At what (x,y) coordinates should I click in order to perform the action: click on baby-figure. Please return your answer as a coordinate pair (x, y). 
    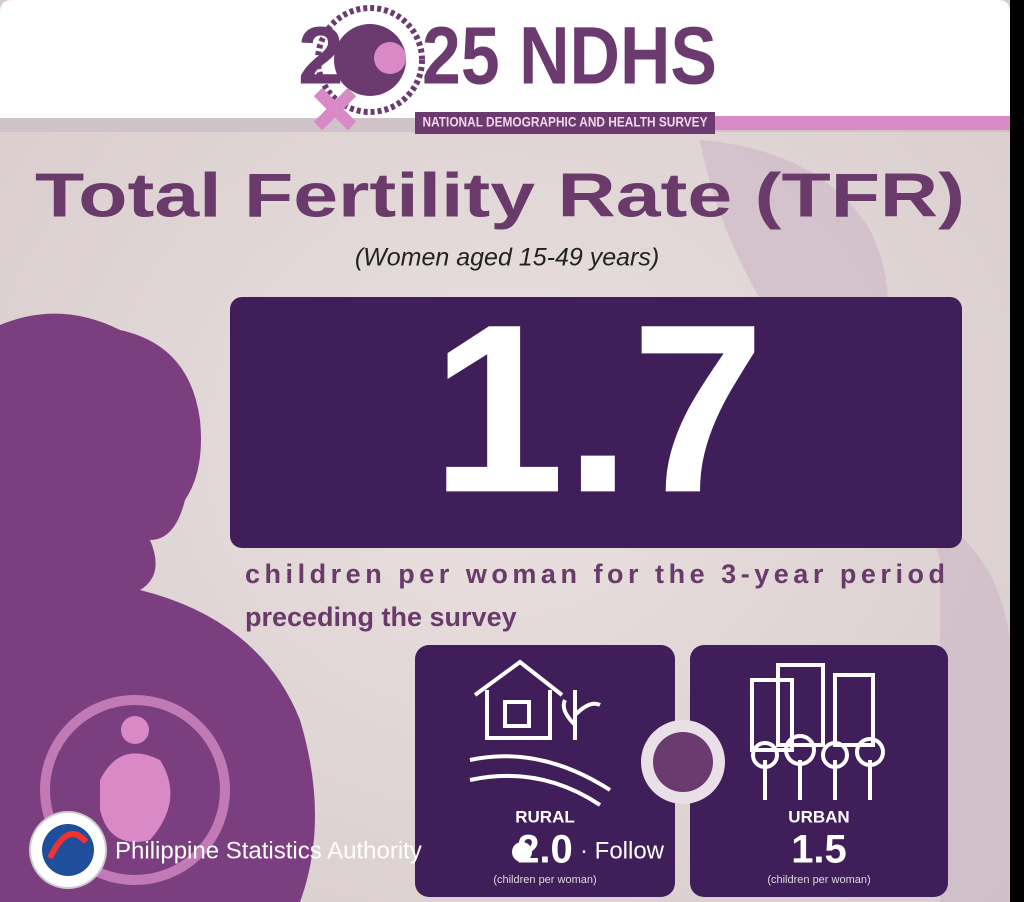
    Looking at the image, I should click on (135, 797).